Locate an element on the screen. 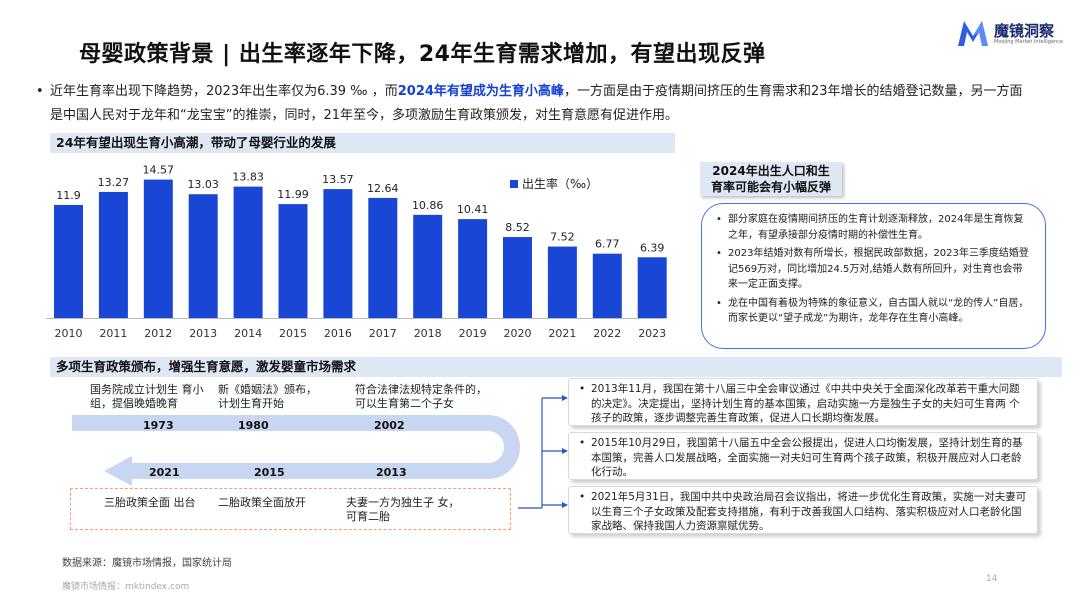 This screenshot has height=607, width=1080. data-label-2012: 14.57 is located at coordinates (159, 170).